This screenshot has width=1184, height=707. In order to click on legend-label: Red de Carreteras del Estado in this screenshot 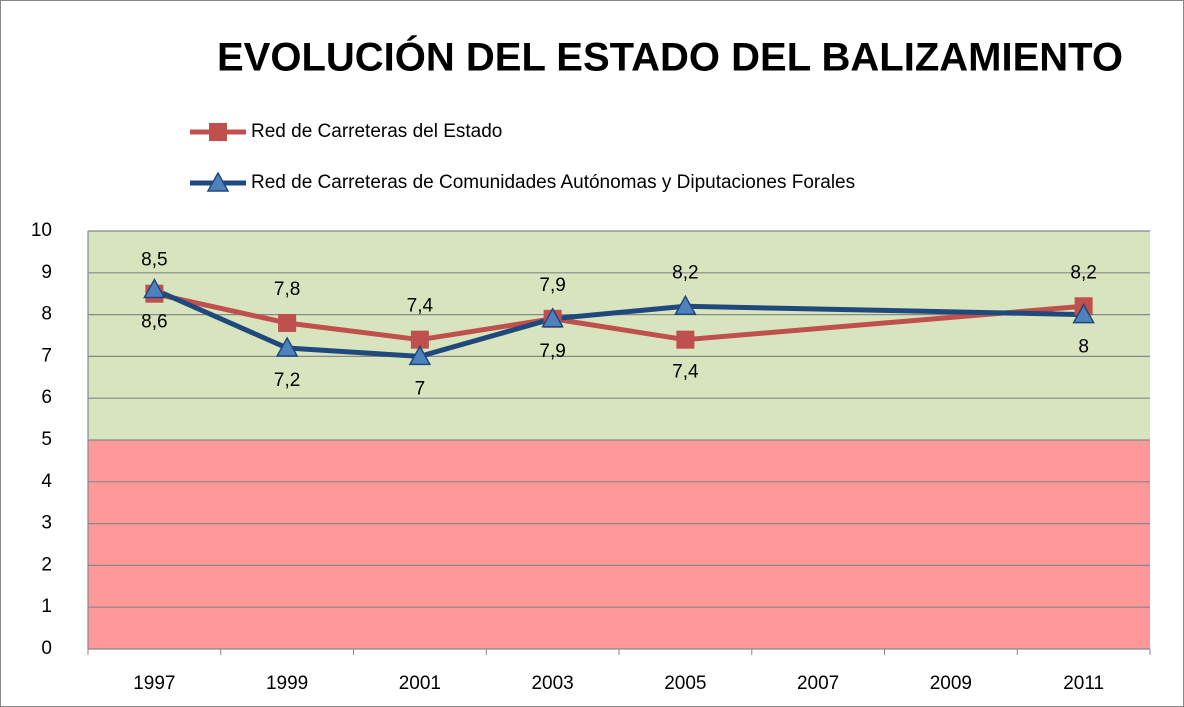, I will do `click(376, 131)`.